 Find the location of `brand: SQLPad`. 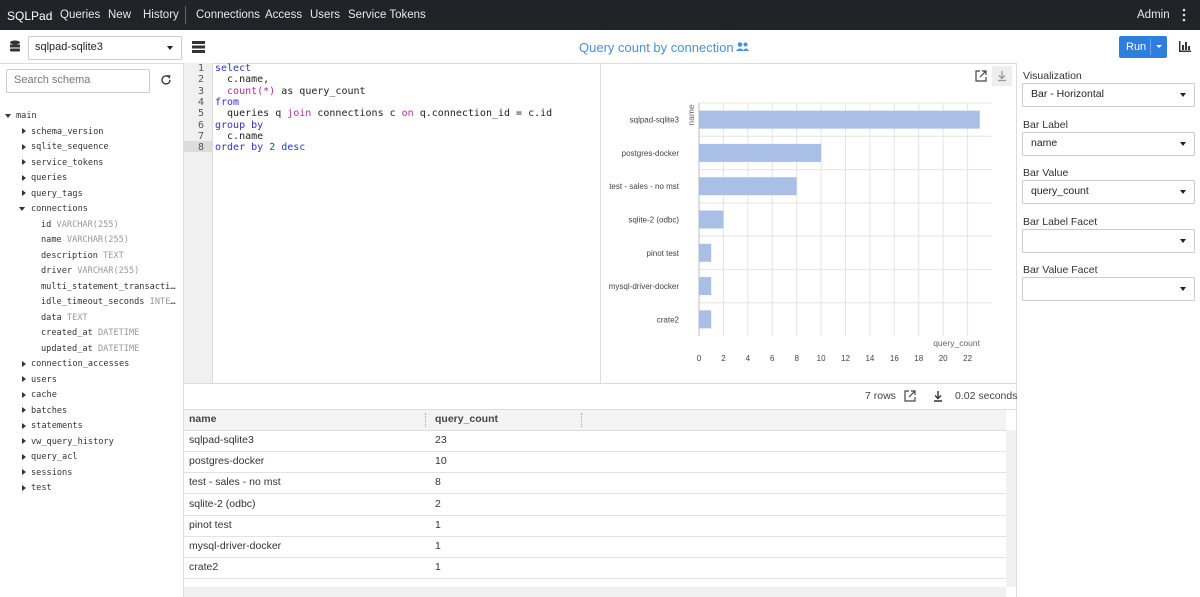

brand: SQLPad is located at coordinates (30, 16).